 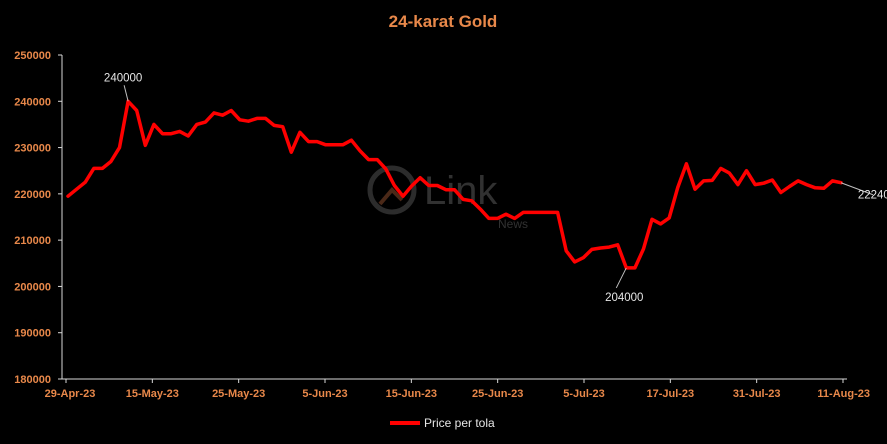 I want to click on watermark-text: Link, so click(x=461, y=191).